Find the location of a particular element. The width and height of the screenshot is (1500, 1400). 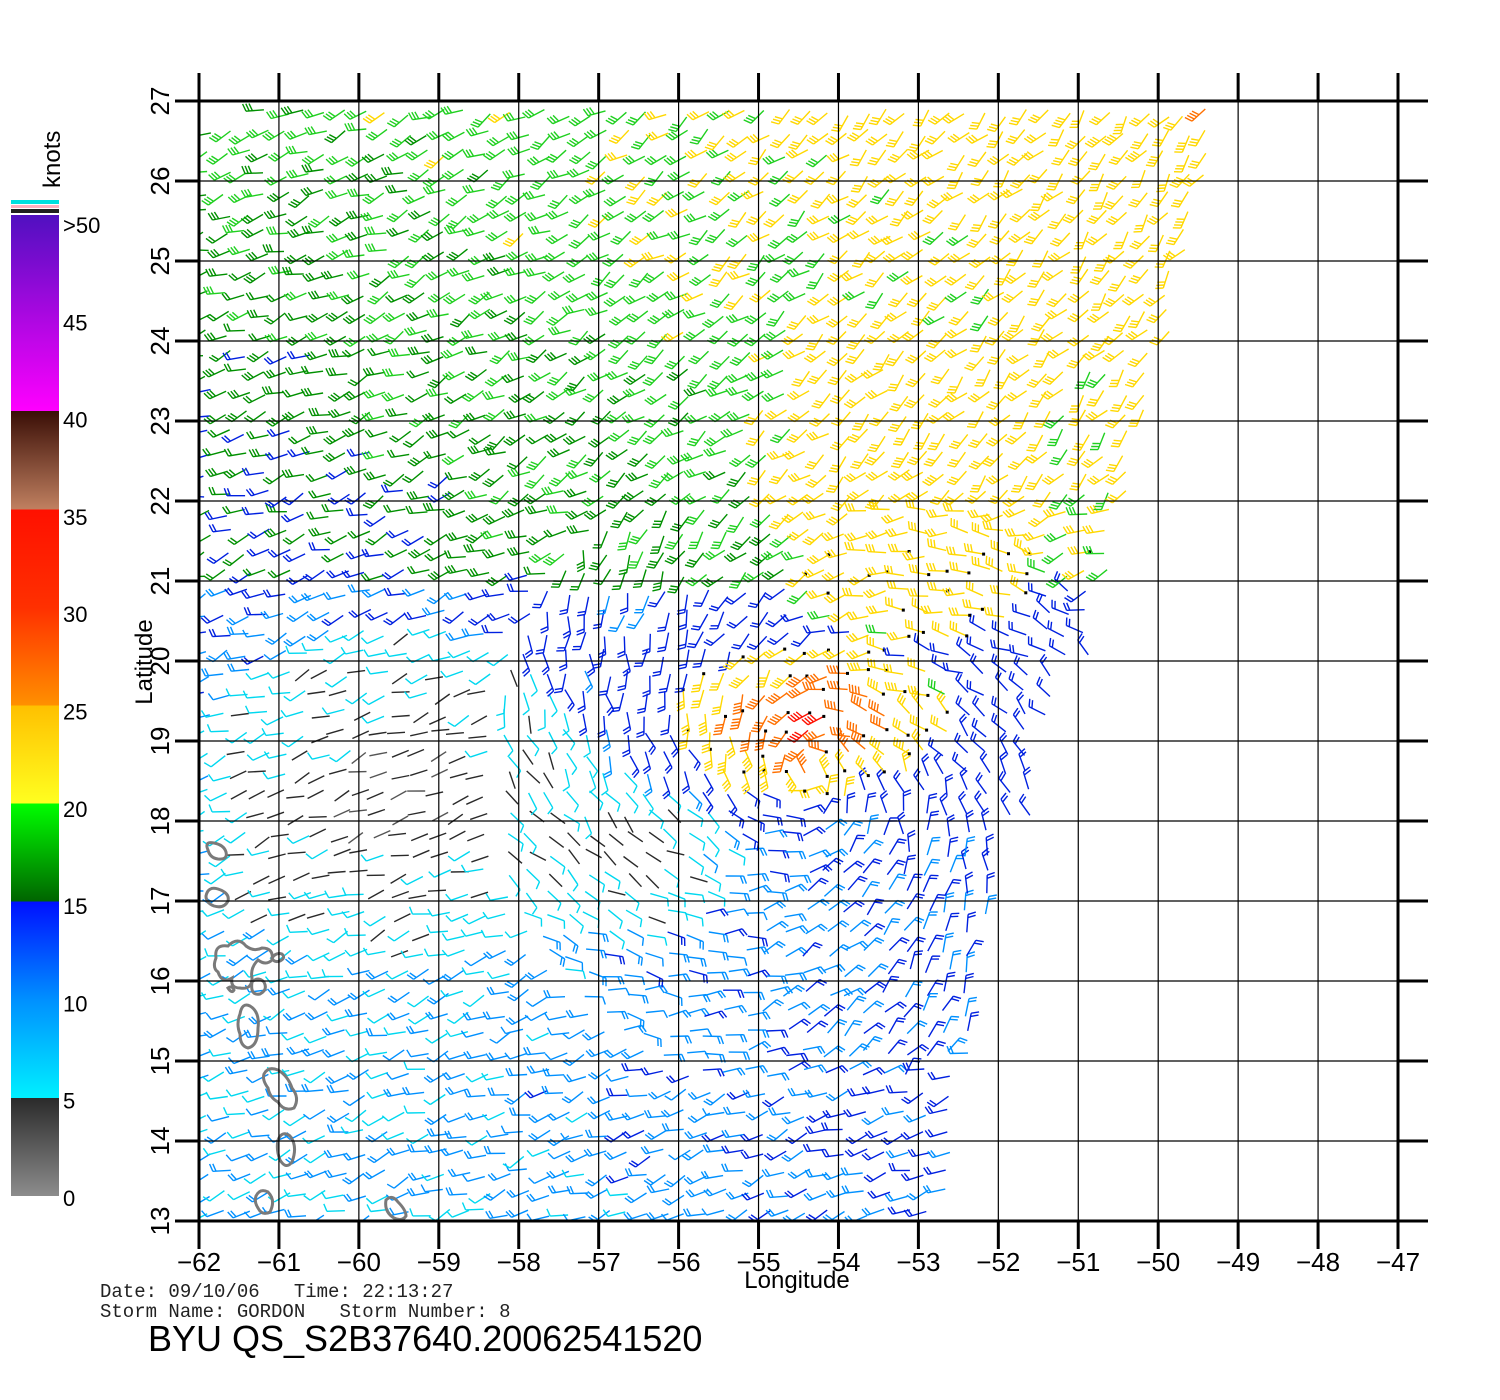

colorbar-label: 5 is located at coordinates (69, 1101).